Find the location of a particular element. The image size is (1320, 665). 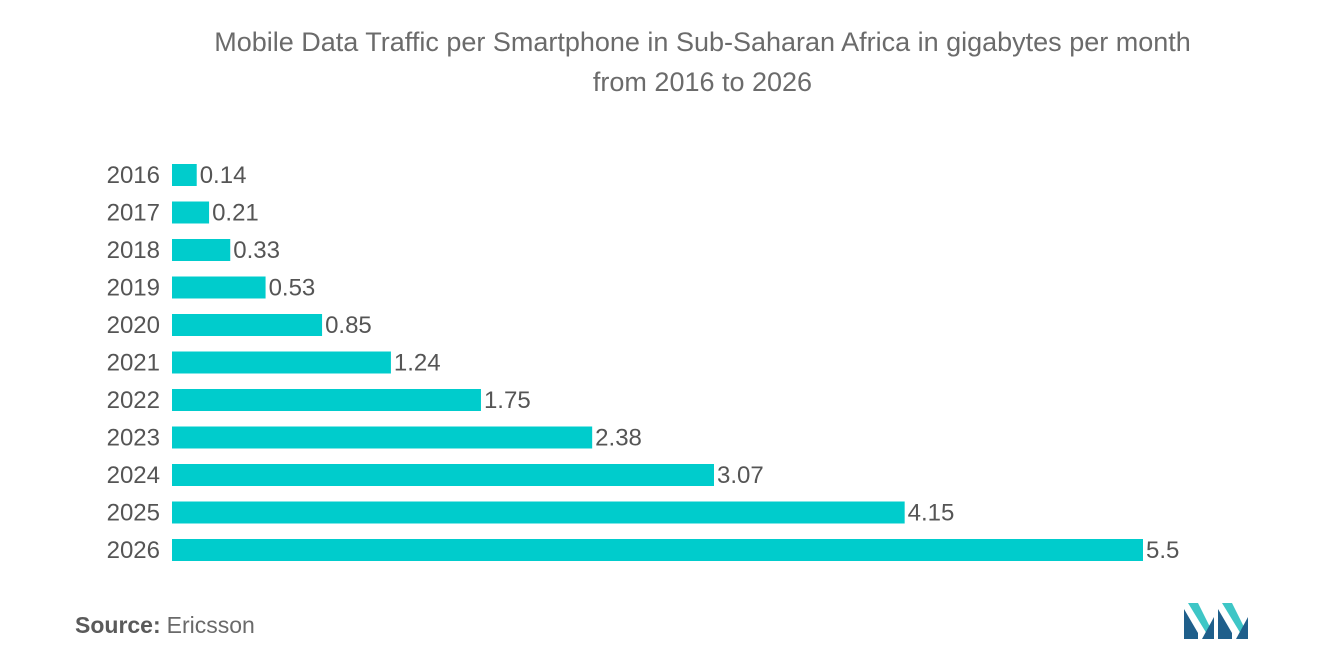

y-tick-label: 2019 is located at coordinates (133, 288).